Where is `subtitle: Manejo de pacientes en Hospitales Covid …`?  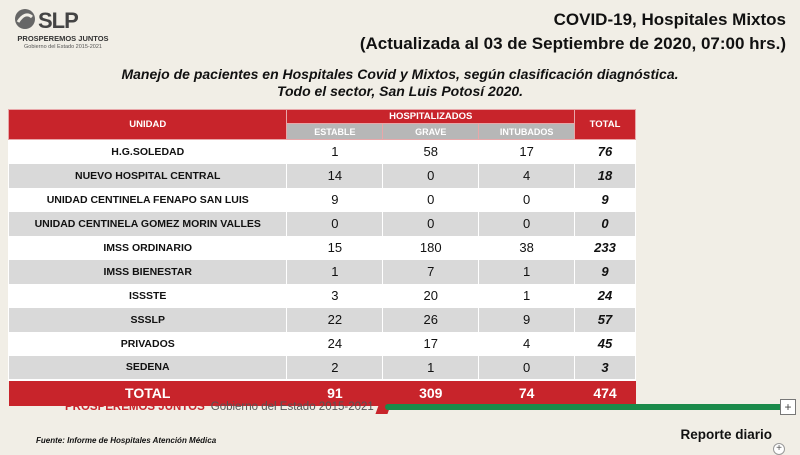 subtitle: Manejo de pacientes en Hospitales Covid … is located at coordinates (400, 74).